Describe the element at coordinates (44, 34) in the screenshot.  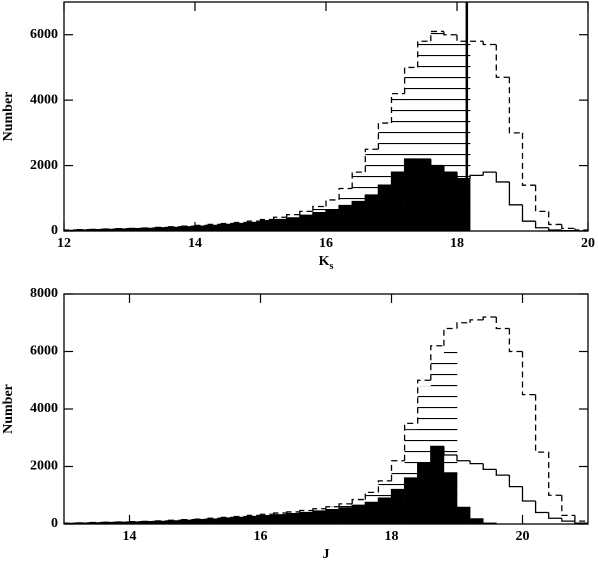
I see `y-tick-label: 6000` at that location.